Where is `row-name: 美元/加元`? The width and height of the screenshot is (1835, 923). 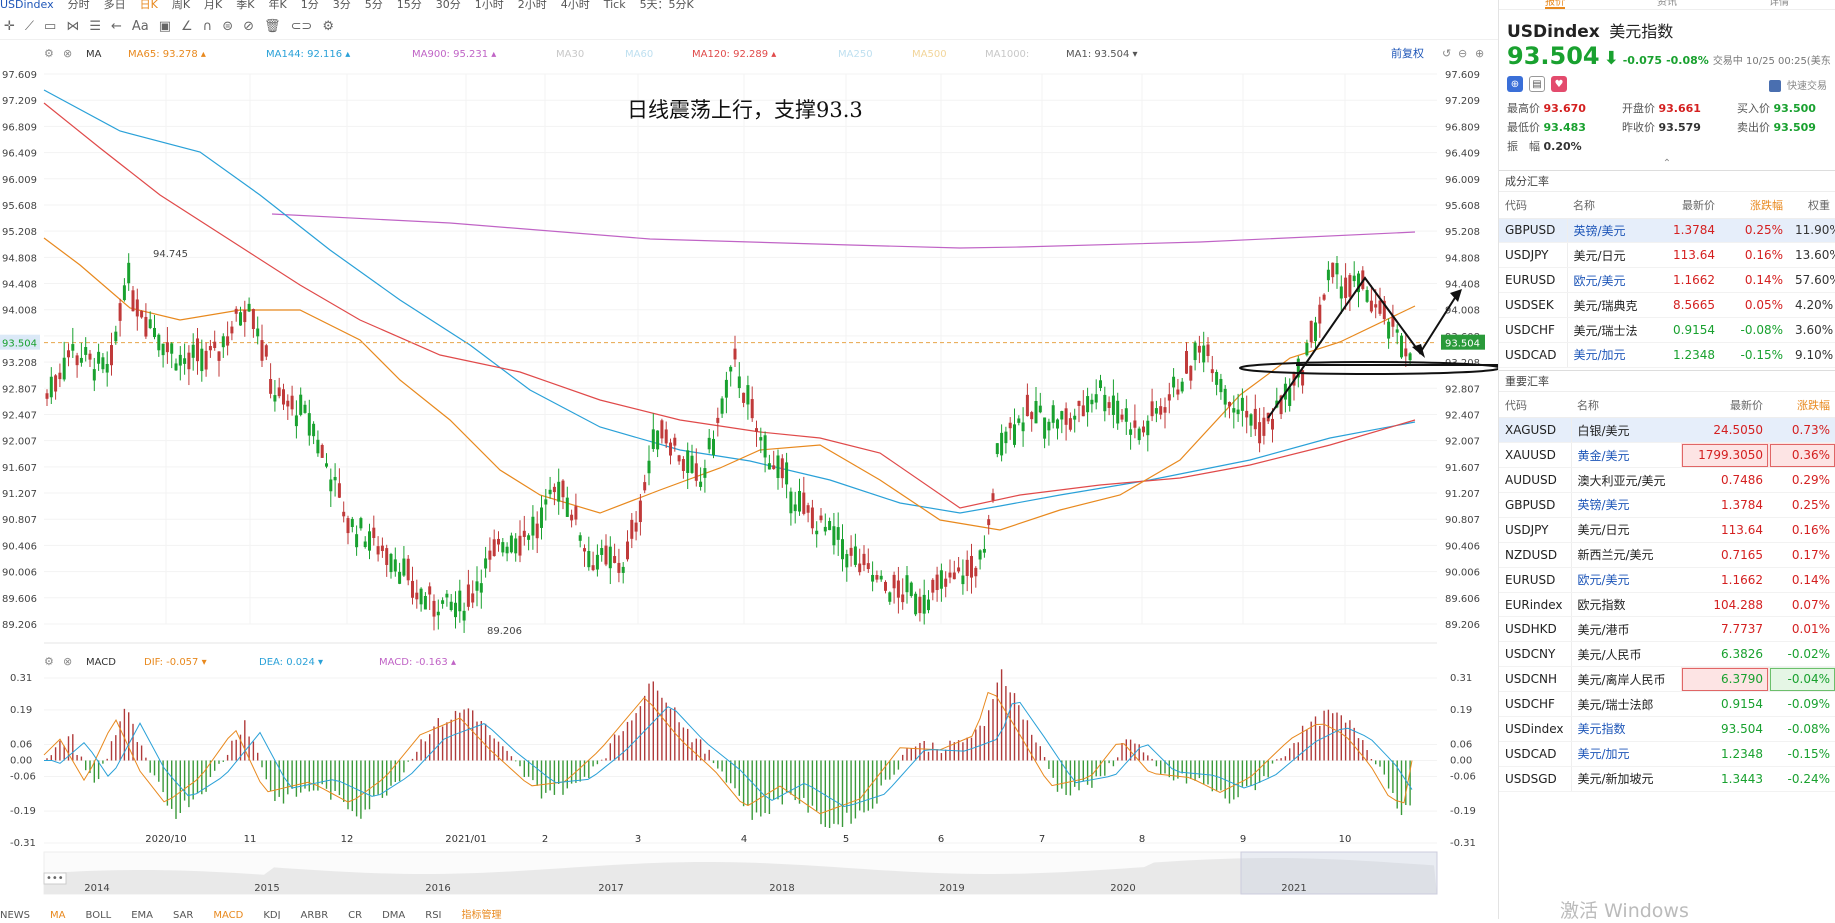
row-name: 美元/加元 is located at coordinates (1610, 355).